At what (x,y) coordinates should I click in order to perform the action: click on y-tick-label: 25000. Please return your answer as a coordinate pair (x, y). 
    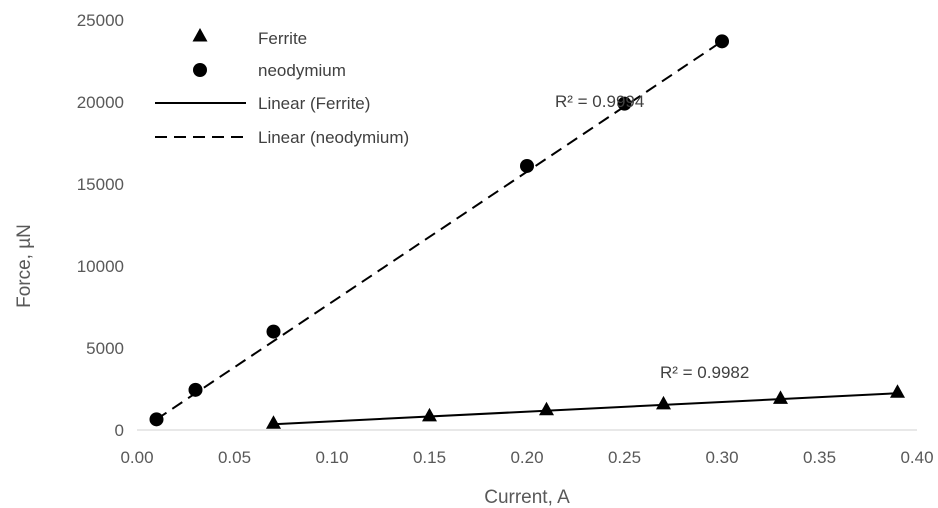
    Looking at the image, I should click on (100, 20).